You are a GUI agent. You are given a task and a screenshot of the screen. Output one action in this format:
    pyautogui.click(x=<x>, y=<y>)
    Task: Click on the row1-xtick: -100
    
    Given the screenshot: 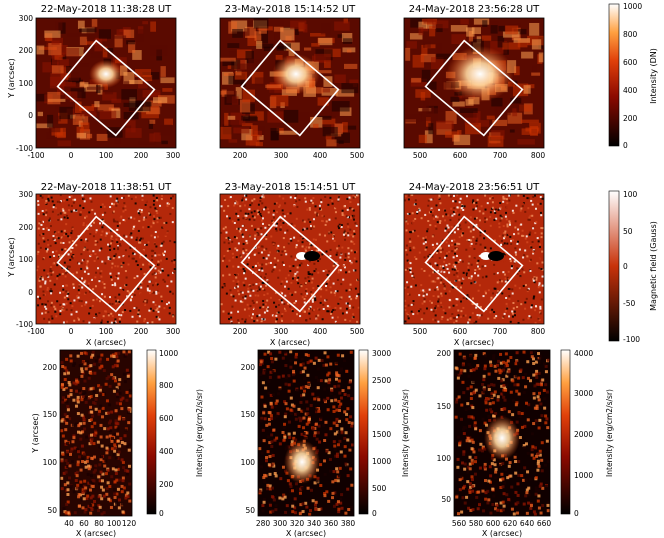 What is the action you would take?
    pyautogui.click(x=35, y=155)
    